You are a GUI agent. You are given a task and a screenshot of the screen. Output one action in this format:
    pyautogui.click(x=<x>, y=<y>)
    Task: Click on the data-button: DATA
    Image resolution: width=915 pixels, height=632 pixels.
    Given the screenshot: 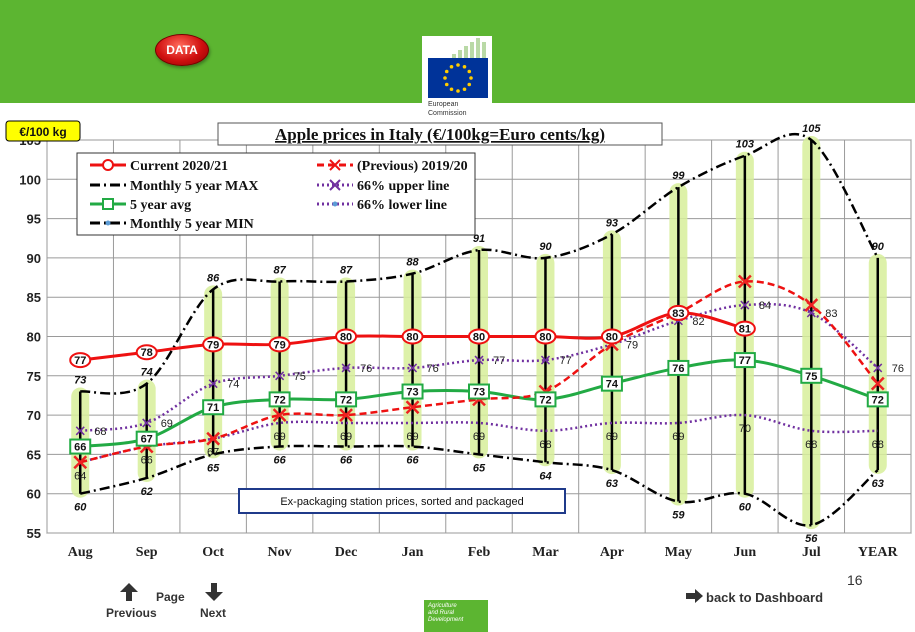 What is the action you would take?
    pyautogui.click(x=182, y=50)
    